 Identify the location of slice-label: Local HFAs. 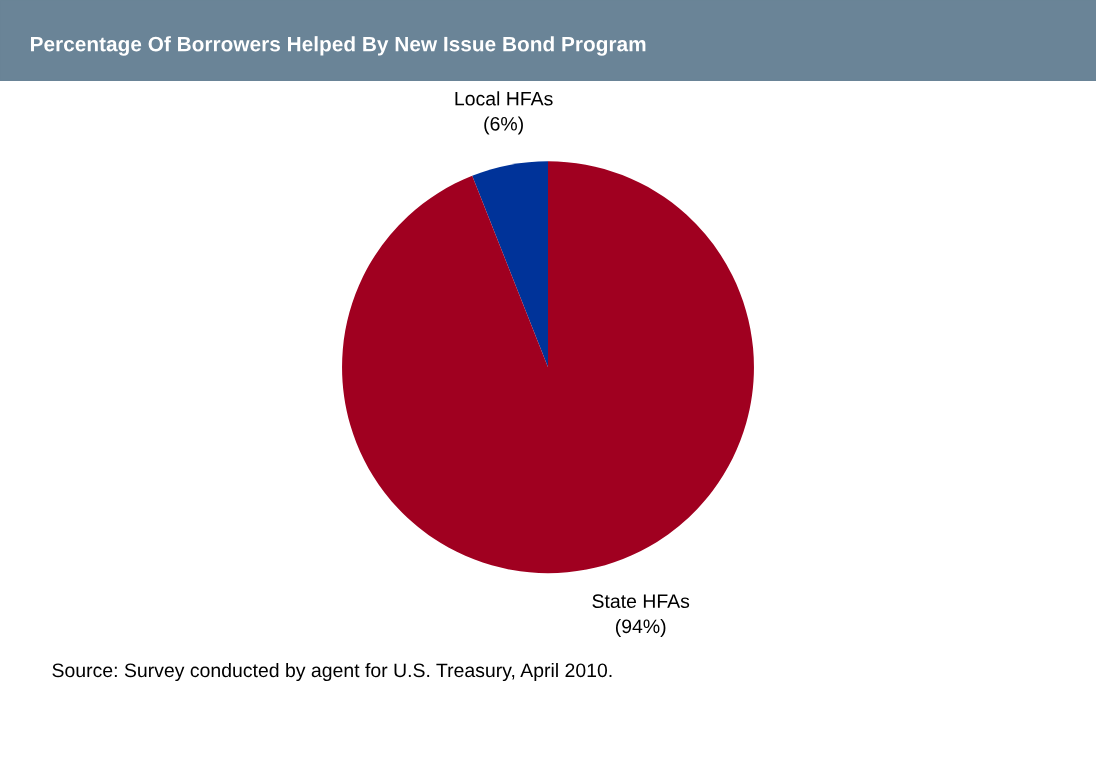
(504, 98).